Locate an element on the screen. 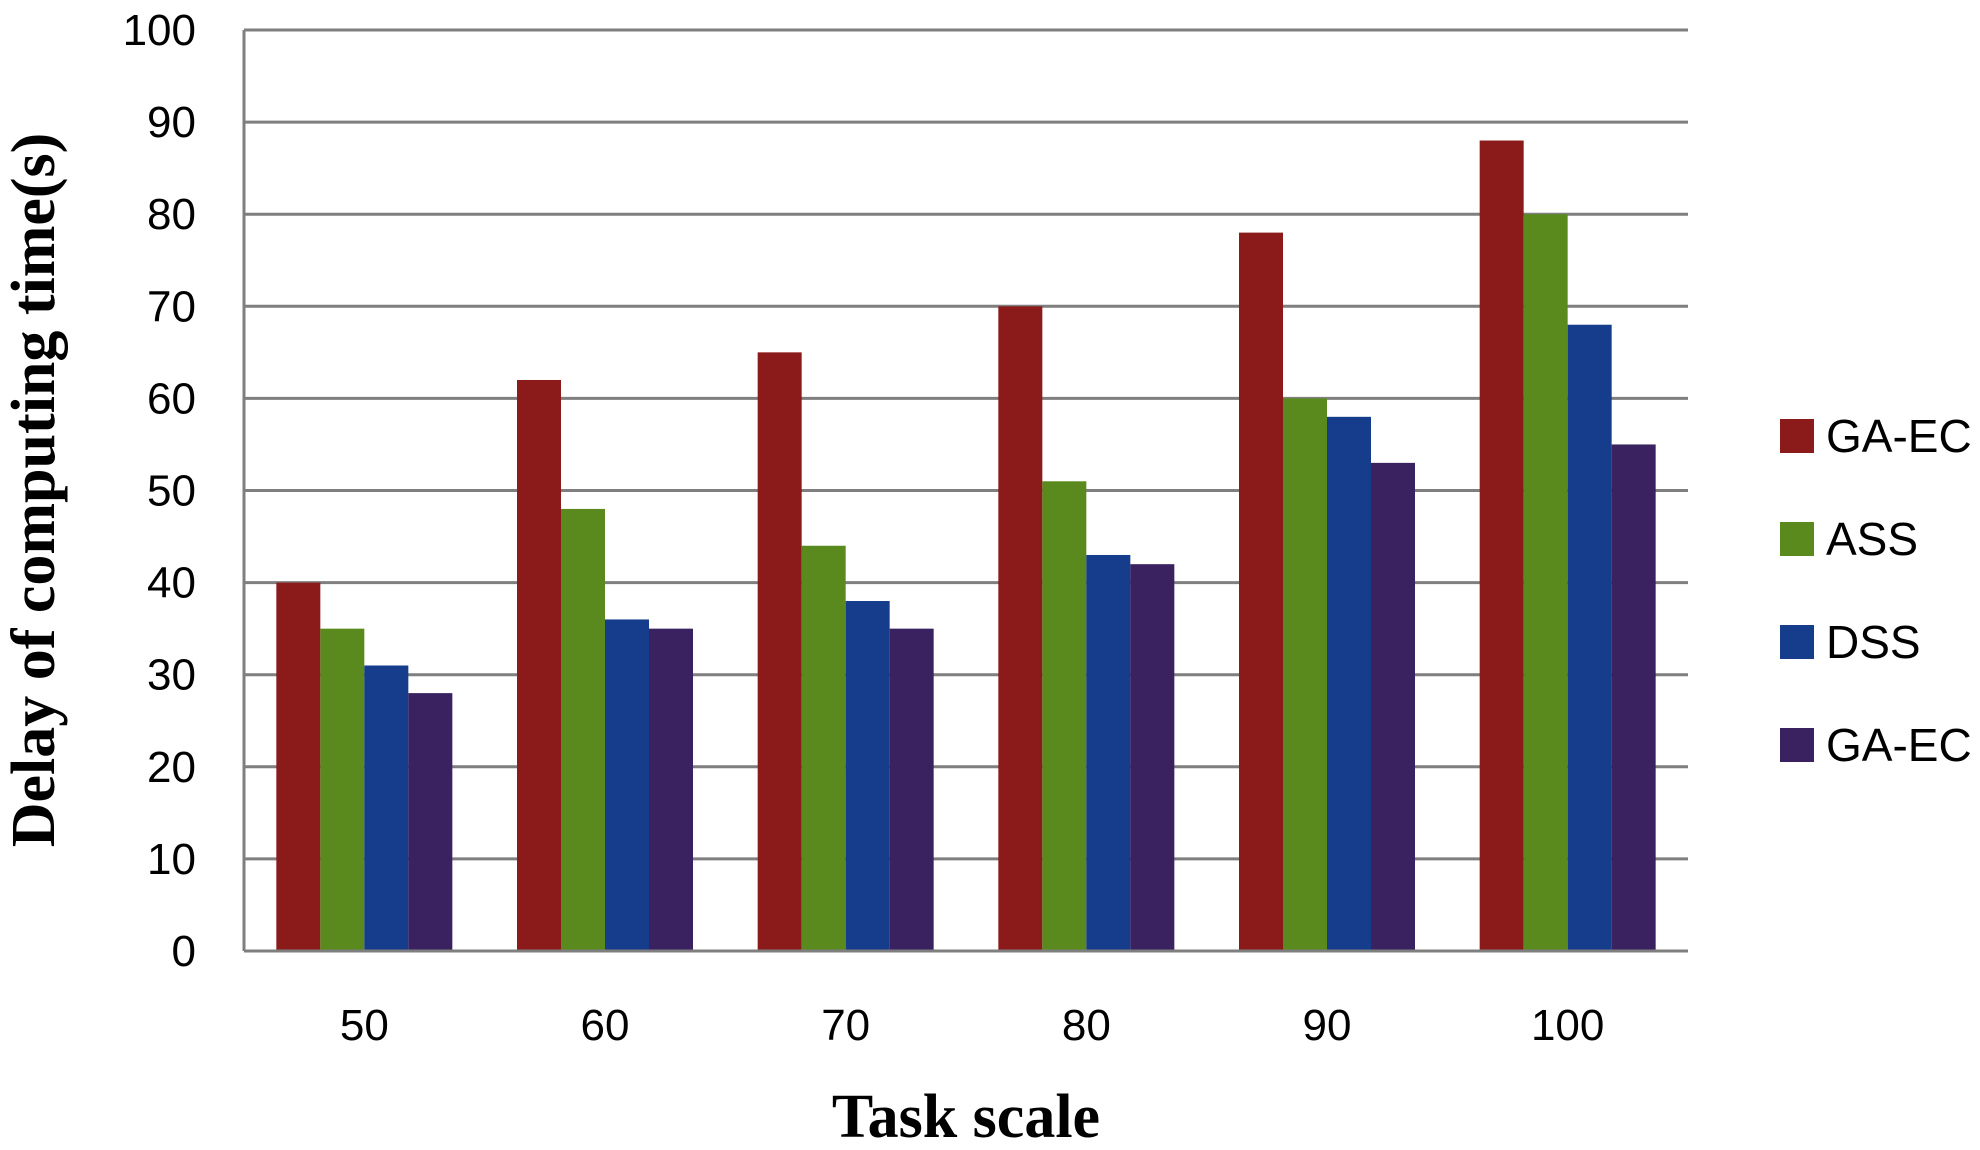 This screenshot has width=1980, height=1150. y-tick-label: 30 is located at coordinates (171, 675).